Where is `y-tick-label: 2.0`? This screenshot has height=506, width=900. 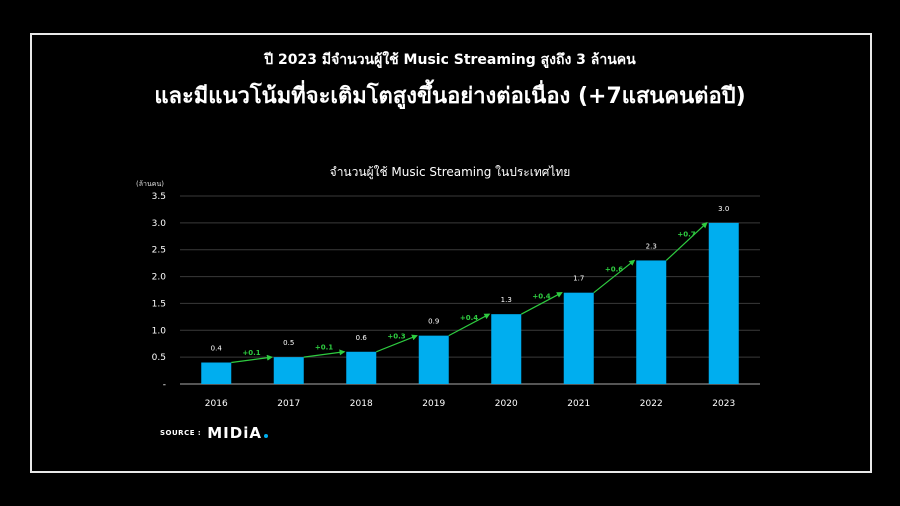 y-tick-label: 2.0 is located at coordinates (159, 278).